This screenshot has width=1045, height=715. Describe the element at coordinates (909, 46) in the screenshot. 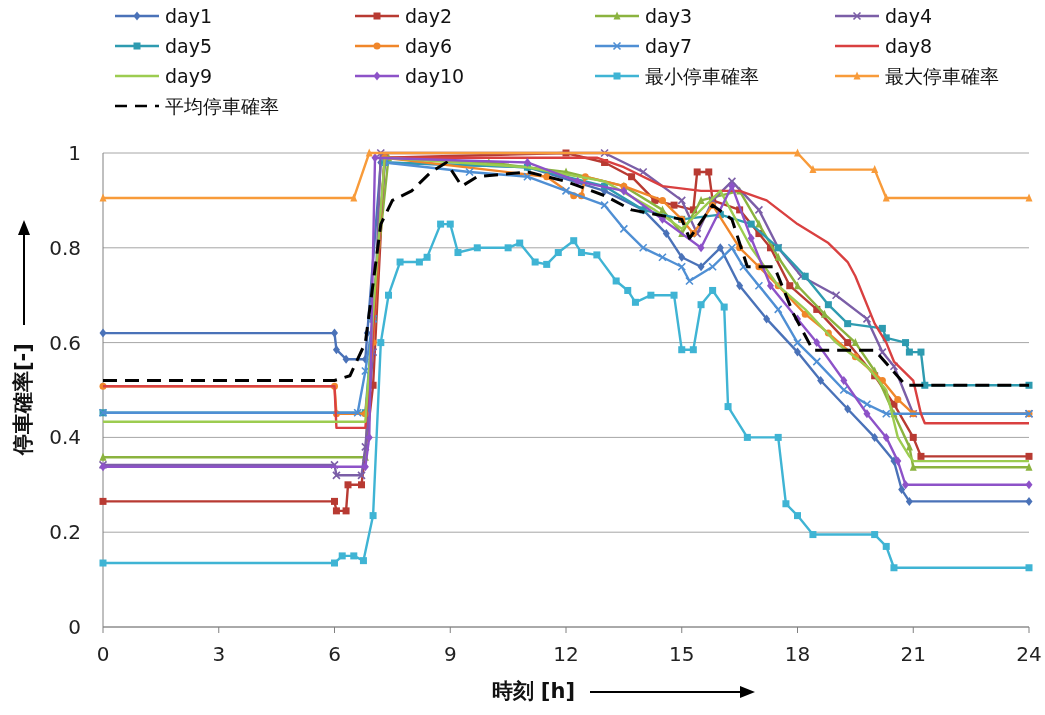

I see `legend-label: day8` at that location.